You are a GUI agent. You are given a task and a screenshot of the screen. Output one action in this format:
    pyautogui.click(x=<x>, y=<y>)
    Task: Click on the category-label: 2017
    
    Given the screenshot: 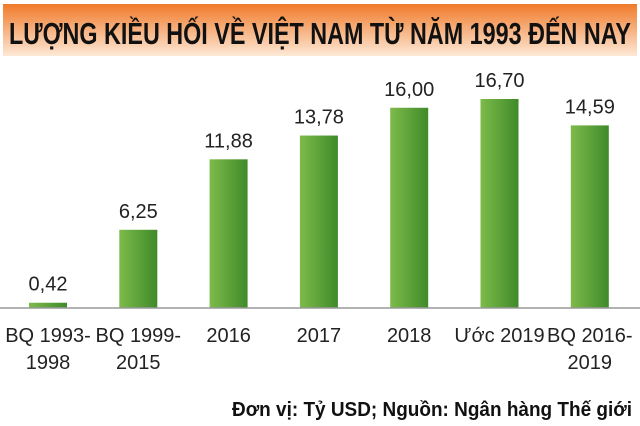 What is the action you would take?
    pyautogui.click(x=319, y=336)
    